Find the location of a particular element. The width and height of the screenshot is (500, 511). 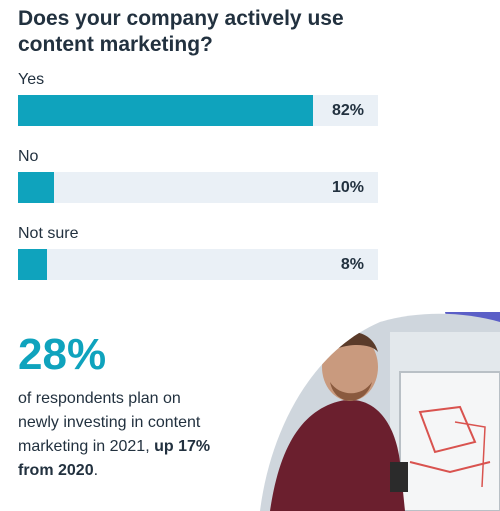

bar-category-label: Not sure is located at coordinates (48, 233).